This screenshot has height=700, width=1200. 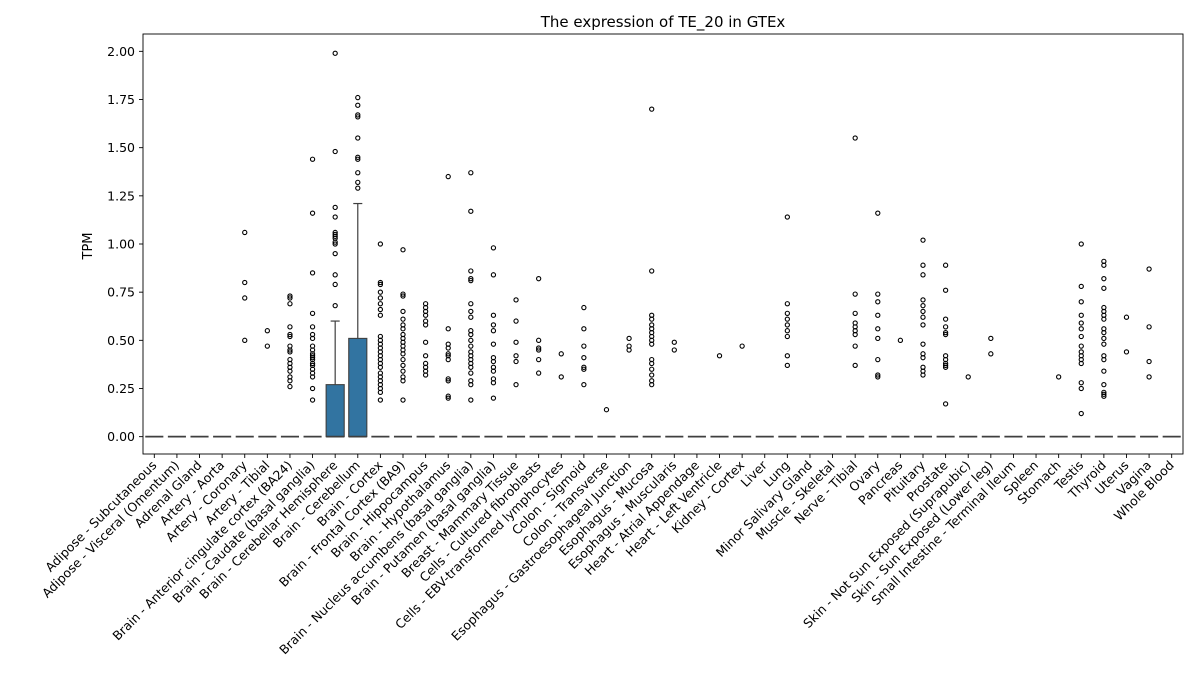 What do you see at coordinates (88, 247) in the screenshot?
I see `y-axis-label: TPM` at bounding box center [88, 247].